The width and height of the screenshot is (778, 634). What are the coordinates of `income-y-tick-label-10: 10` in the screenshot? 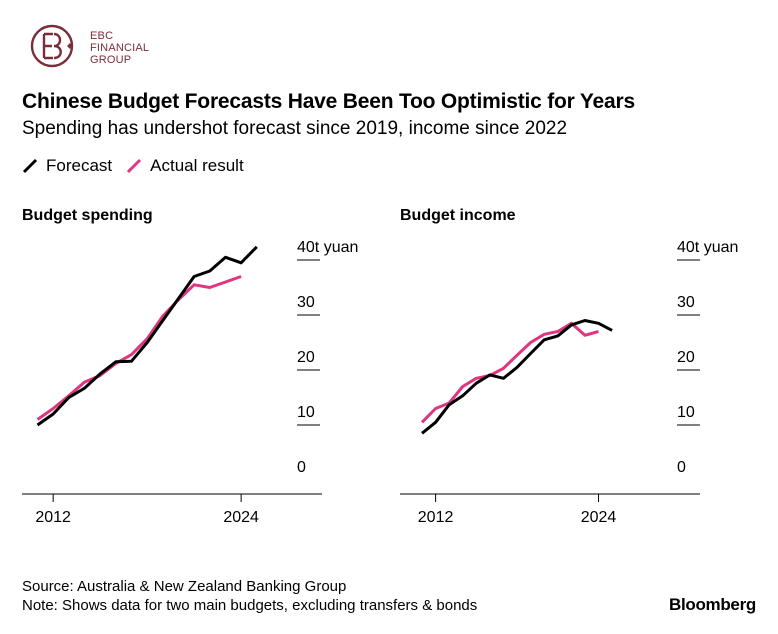 It's located at (686, 412).